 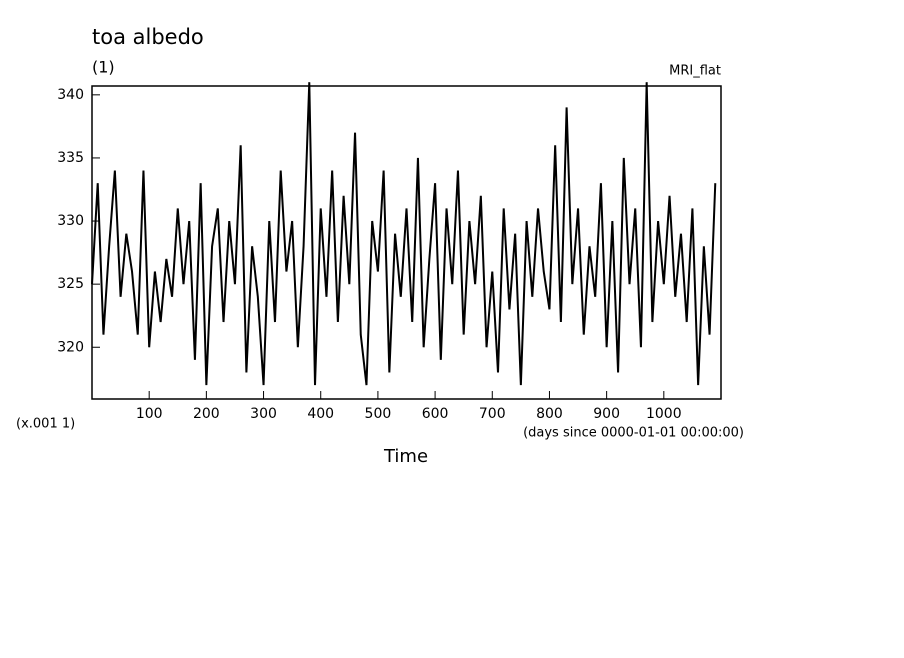 What do you see at coordinates (70, 221) in the screenshot?
I see `y-tick-label: 330` at bounding box center [70, 221].